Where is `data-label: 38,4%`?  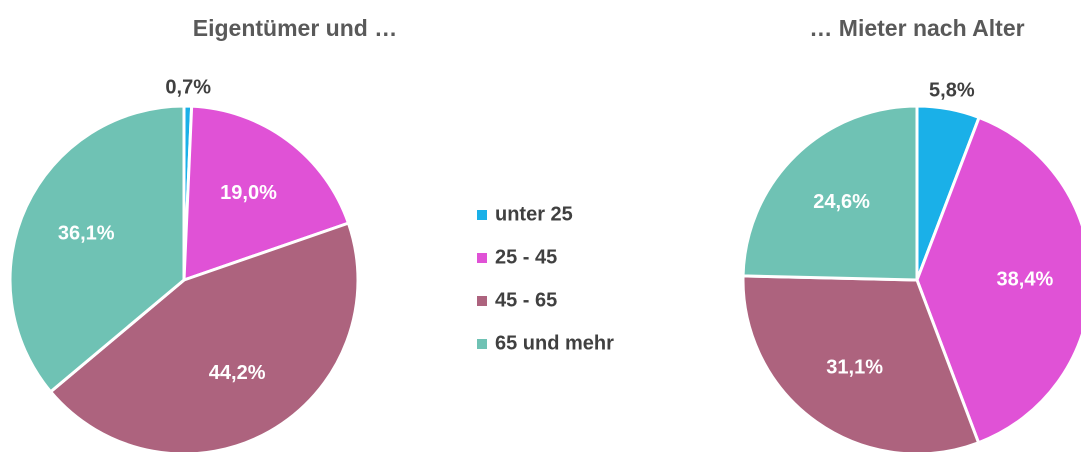 data-label: 38,4% is located at coordinates (1025, 279).